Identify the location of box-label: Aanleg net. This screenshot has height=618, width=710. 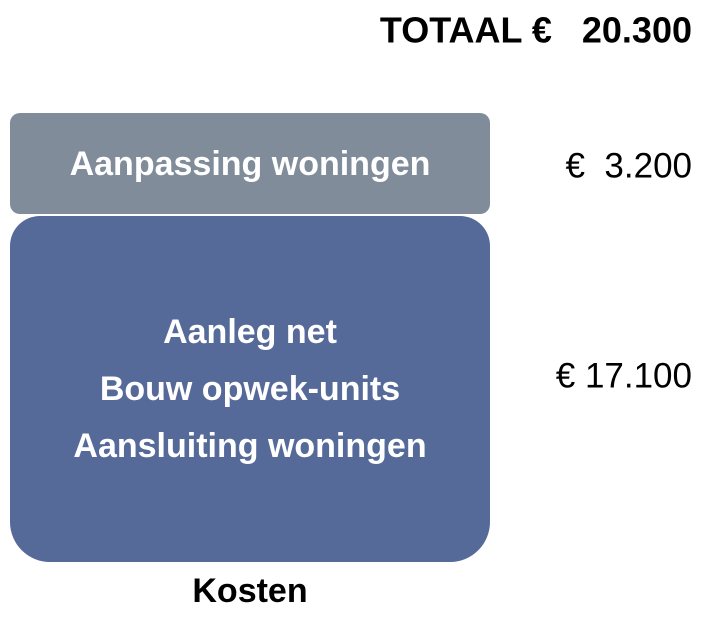
(250, 332).